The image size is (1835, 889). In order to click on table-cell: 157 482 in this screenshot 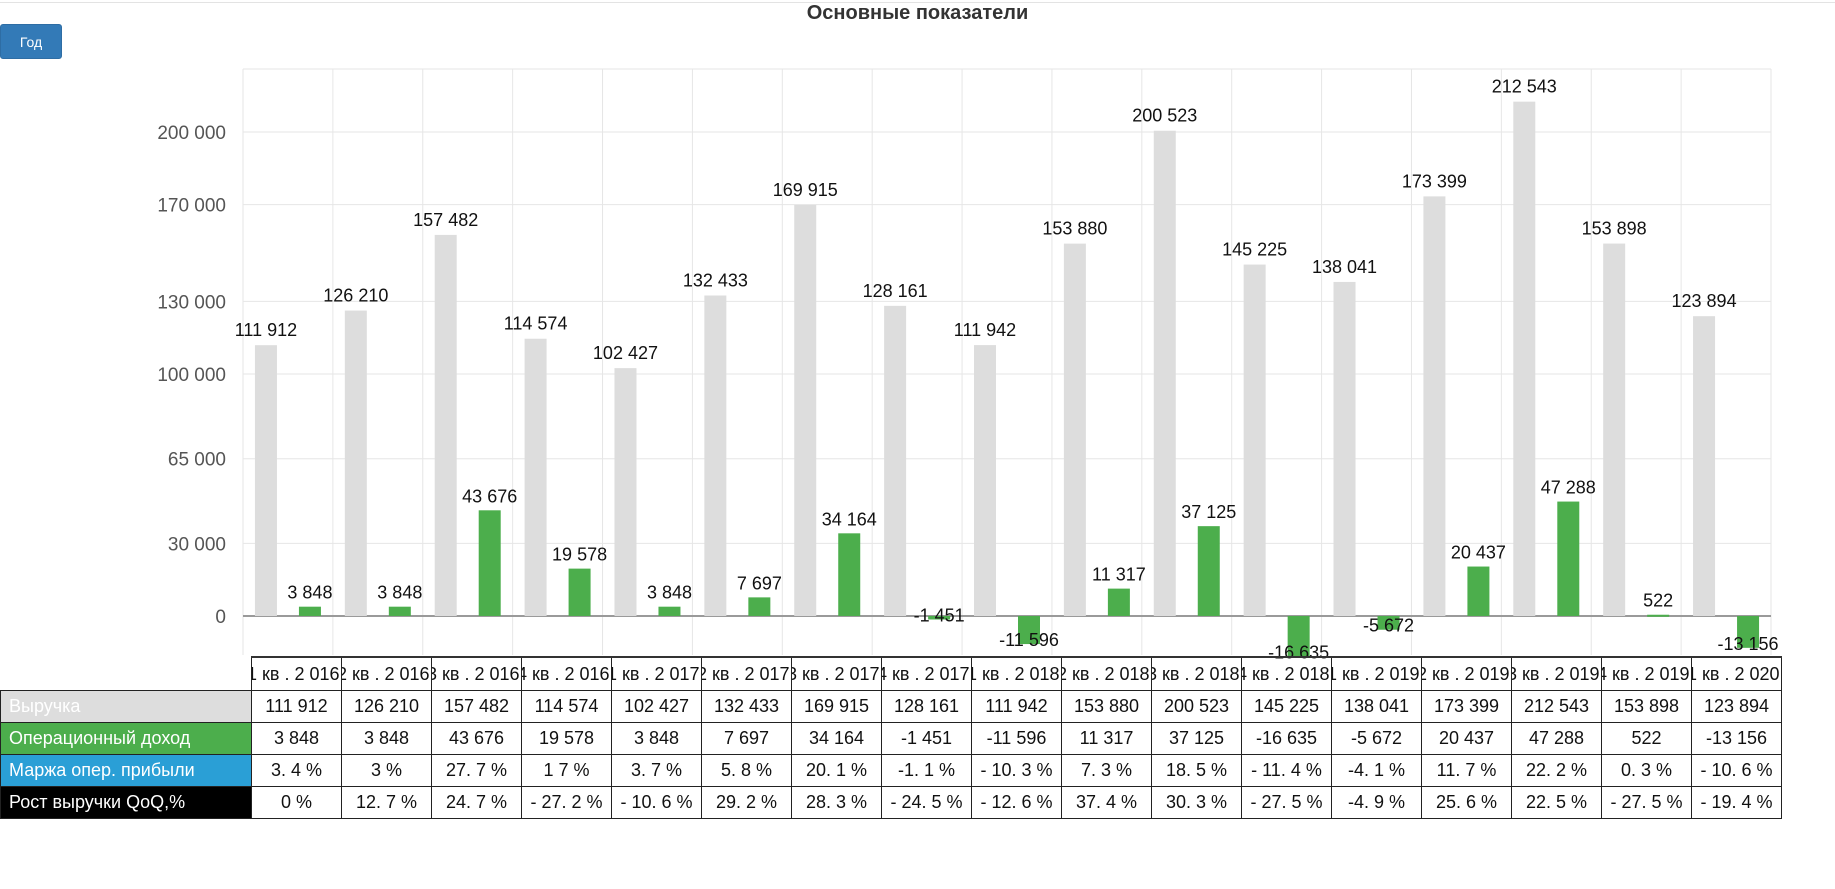, I will do `click(476, 706)`.